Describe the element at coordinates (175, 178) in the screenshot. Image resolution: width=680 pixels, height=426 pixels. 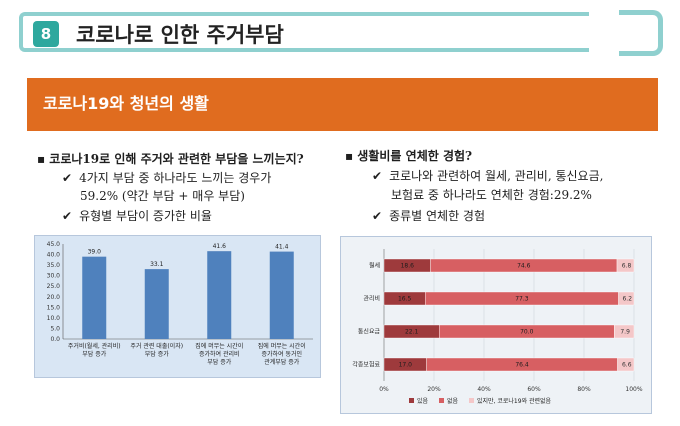
I see `left-bullet-1-line1: 4가지 부담 중 하나라도 느끼는 경우가` at that location.